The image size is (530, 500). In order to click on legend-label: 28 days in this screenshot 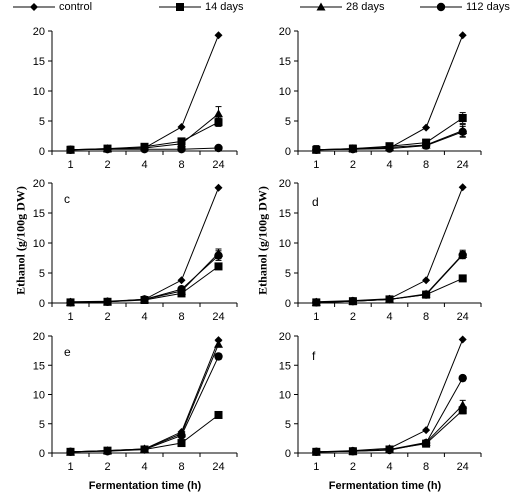, I will do `click(365, 7)`.